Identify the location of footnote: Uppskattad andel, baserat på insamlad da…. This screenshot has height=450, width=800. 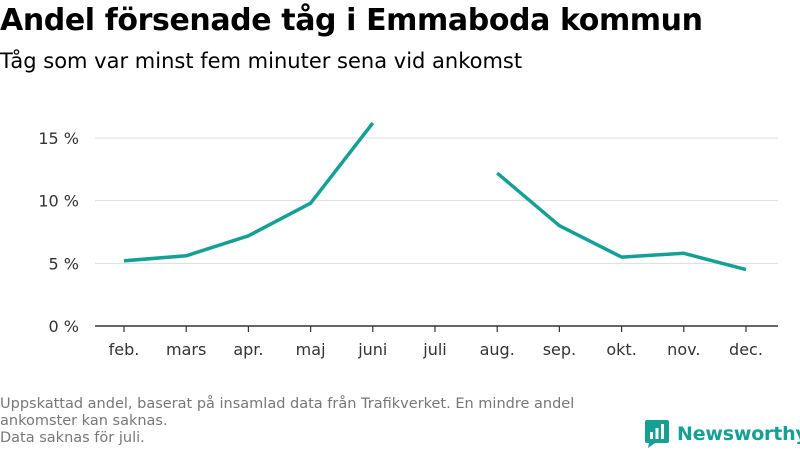
(320, 421).